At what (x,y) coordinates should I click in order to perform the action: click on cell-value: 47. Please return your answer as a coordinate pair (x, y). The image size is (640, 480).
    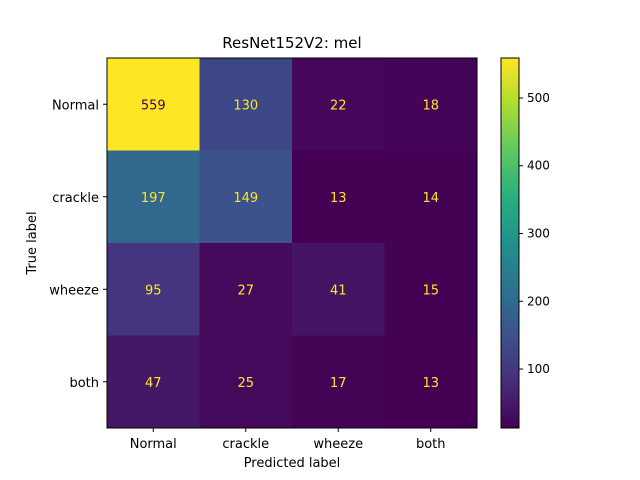
    Looking at the image, I should click on (153, 383).